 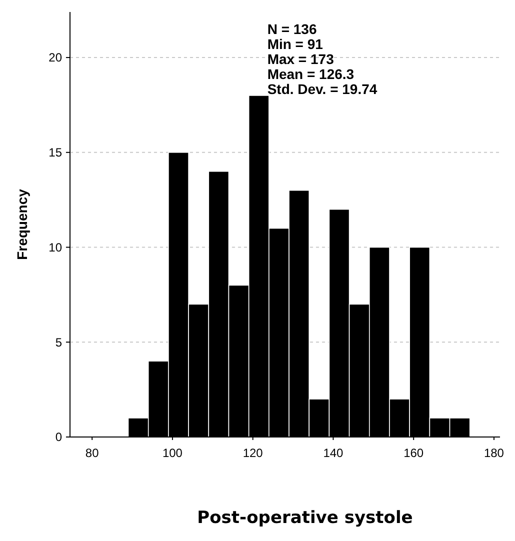 What do you see at coordinates (322, 89) in the screenshot?
I see `annotation: Std. Dev. = 19.74` at bounding box center [322, 89].